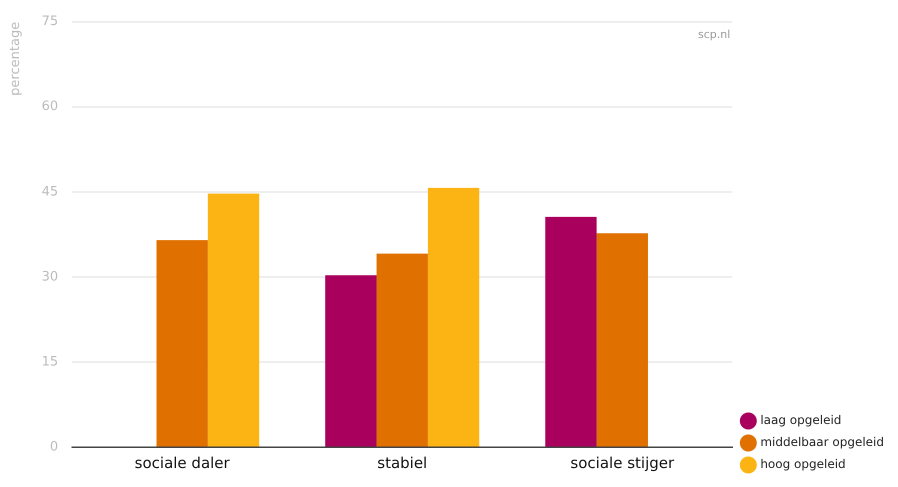  Describe the element at coordinates (402, 463) in the screenshot. I see `x-tick-label: stabiel` at that location.